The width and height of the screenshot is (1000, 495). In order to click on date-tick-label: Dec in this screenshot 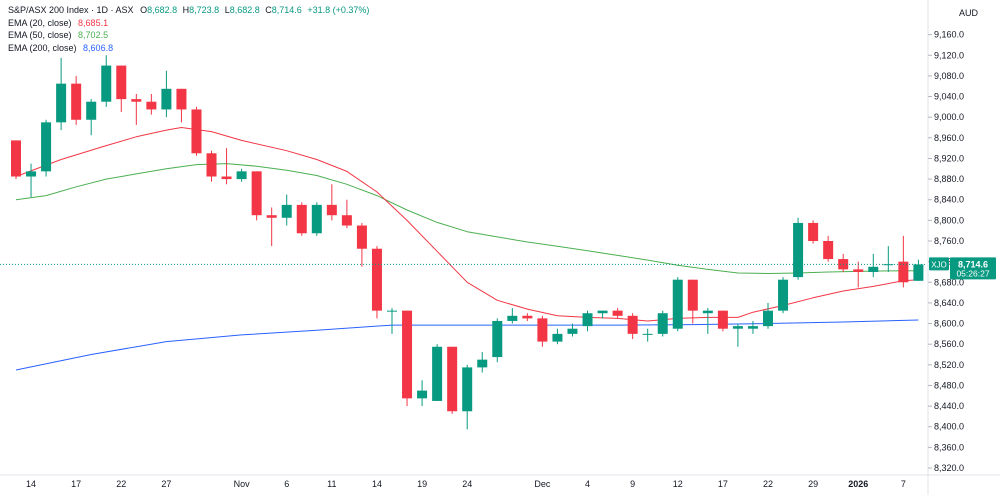, I will do `click(542, 484)`.